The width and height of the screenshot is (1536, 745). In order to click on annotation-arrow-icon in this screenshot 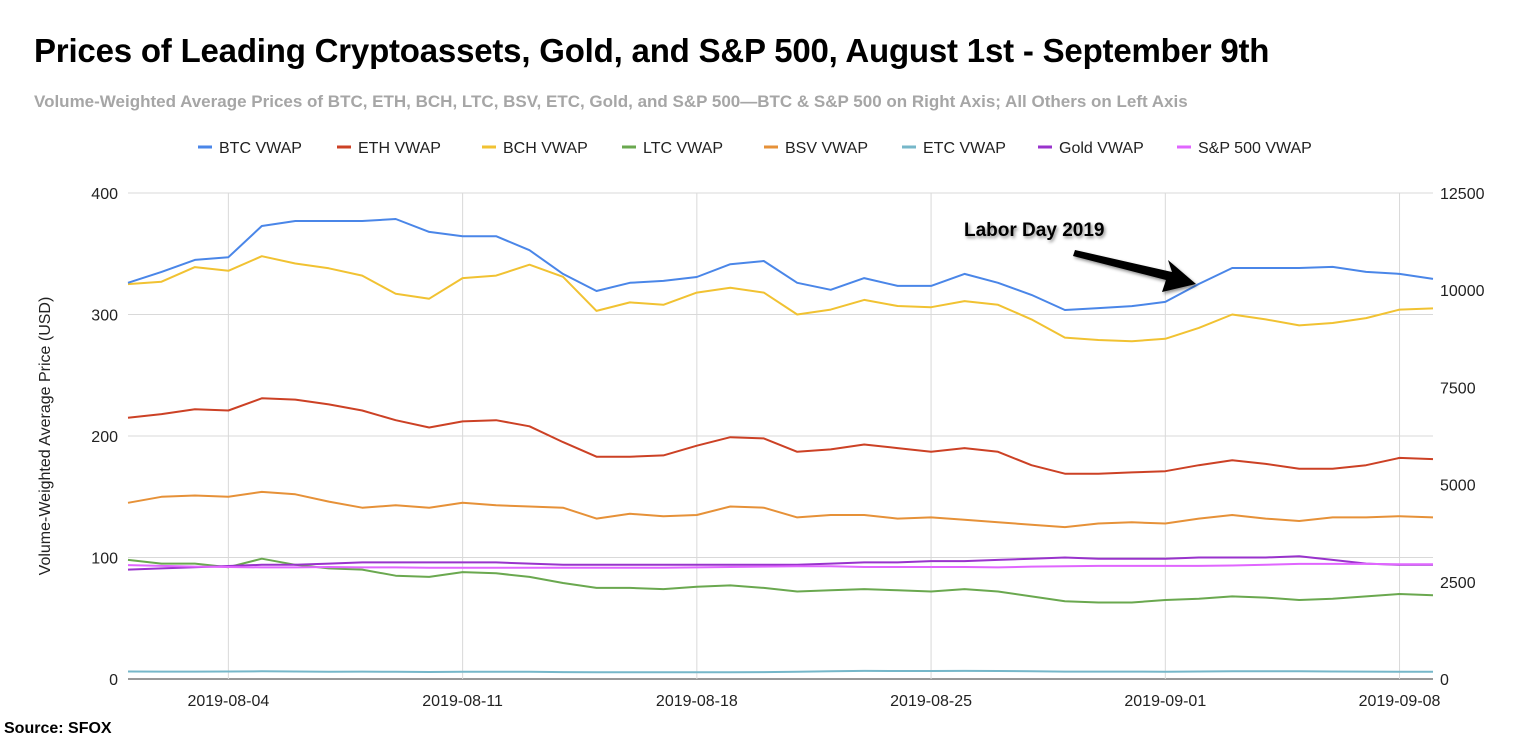, I will do `click(1134, 271)`.